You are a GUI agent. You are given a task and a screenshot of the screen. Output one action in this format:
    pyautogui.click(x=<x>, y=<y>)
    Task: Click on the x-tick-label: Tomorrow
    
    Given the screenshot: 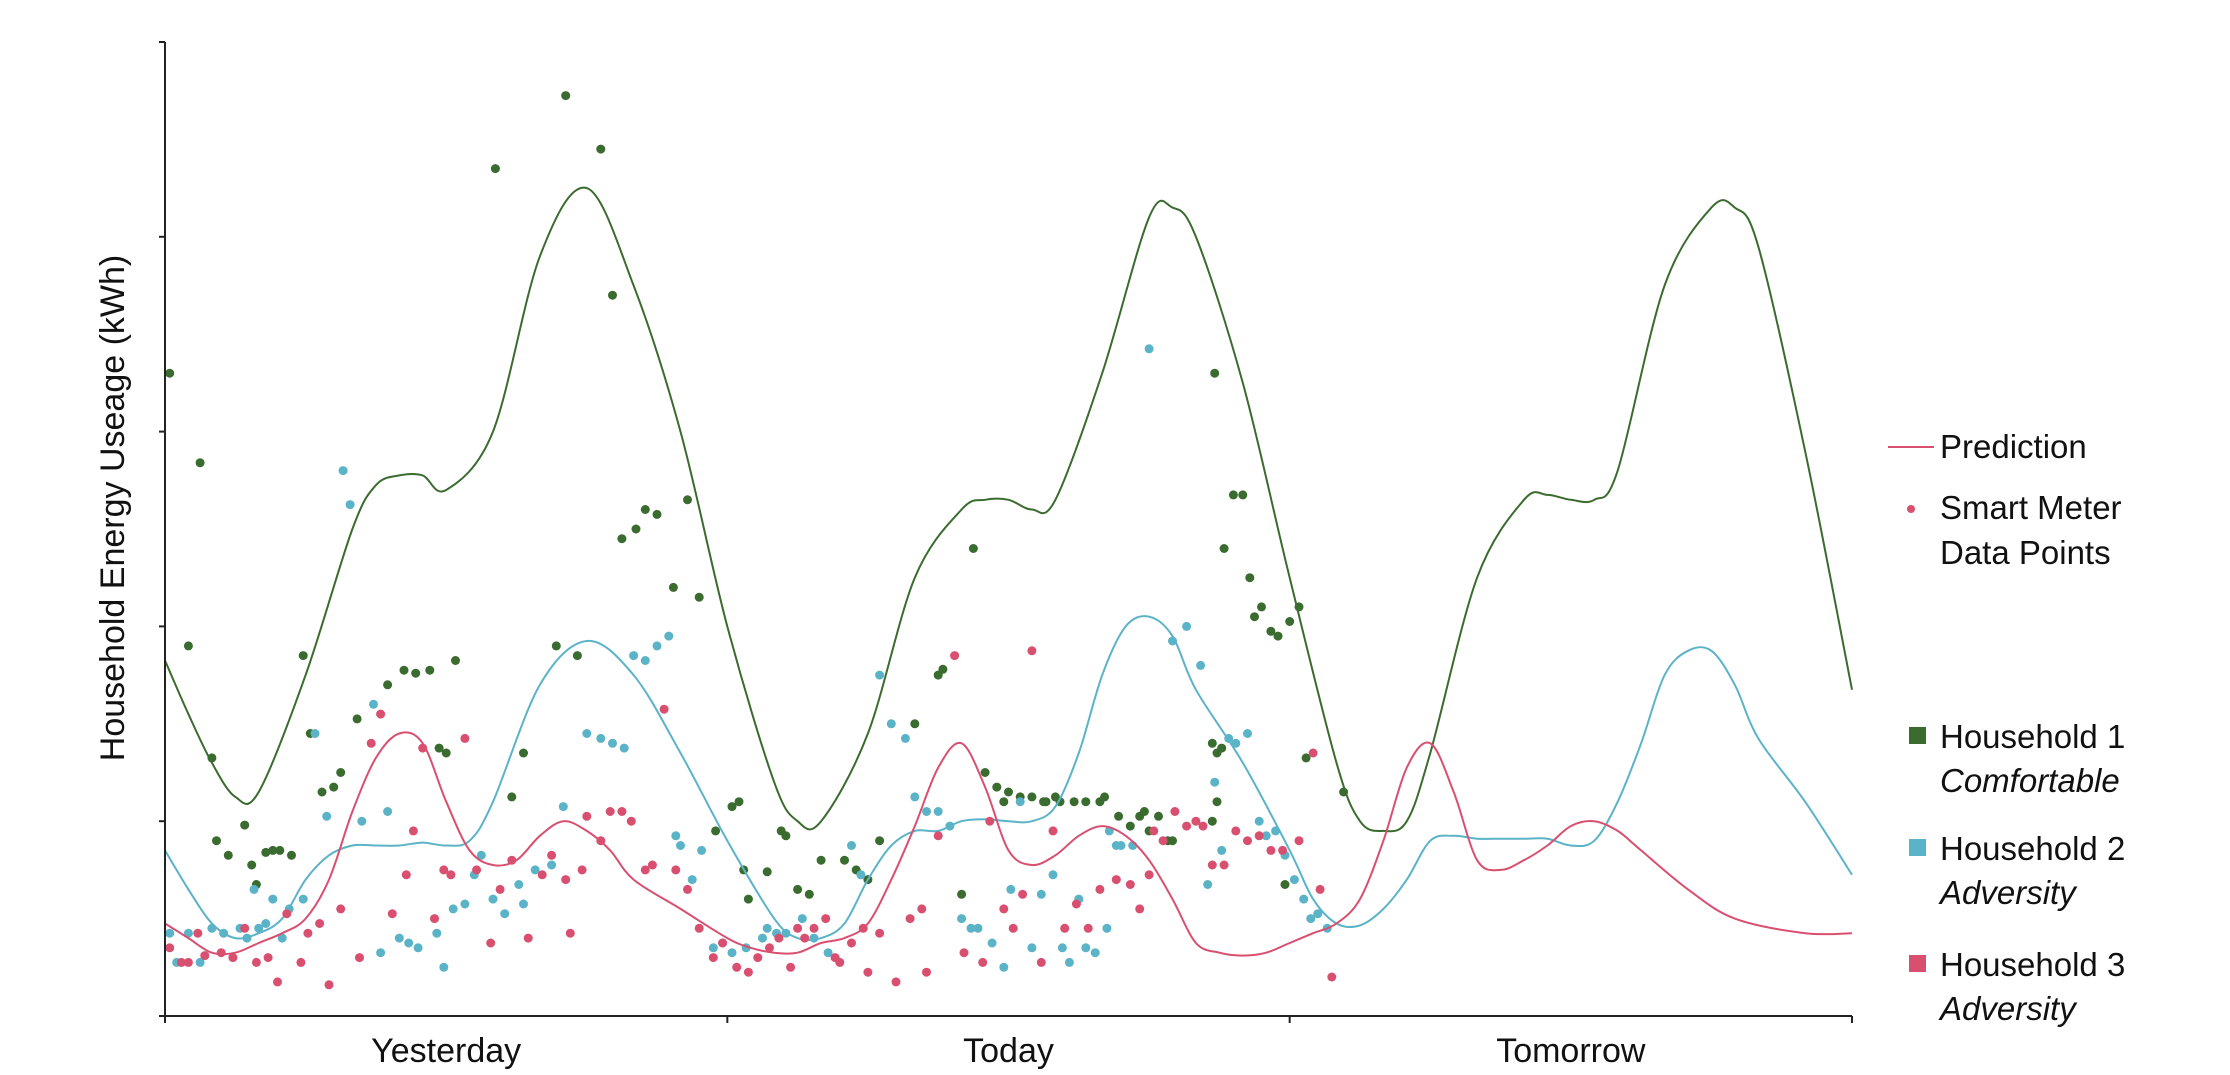 What is the action you would take?
    pyautogui.click(x=1571, y=1051)
    